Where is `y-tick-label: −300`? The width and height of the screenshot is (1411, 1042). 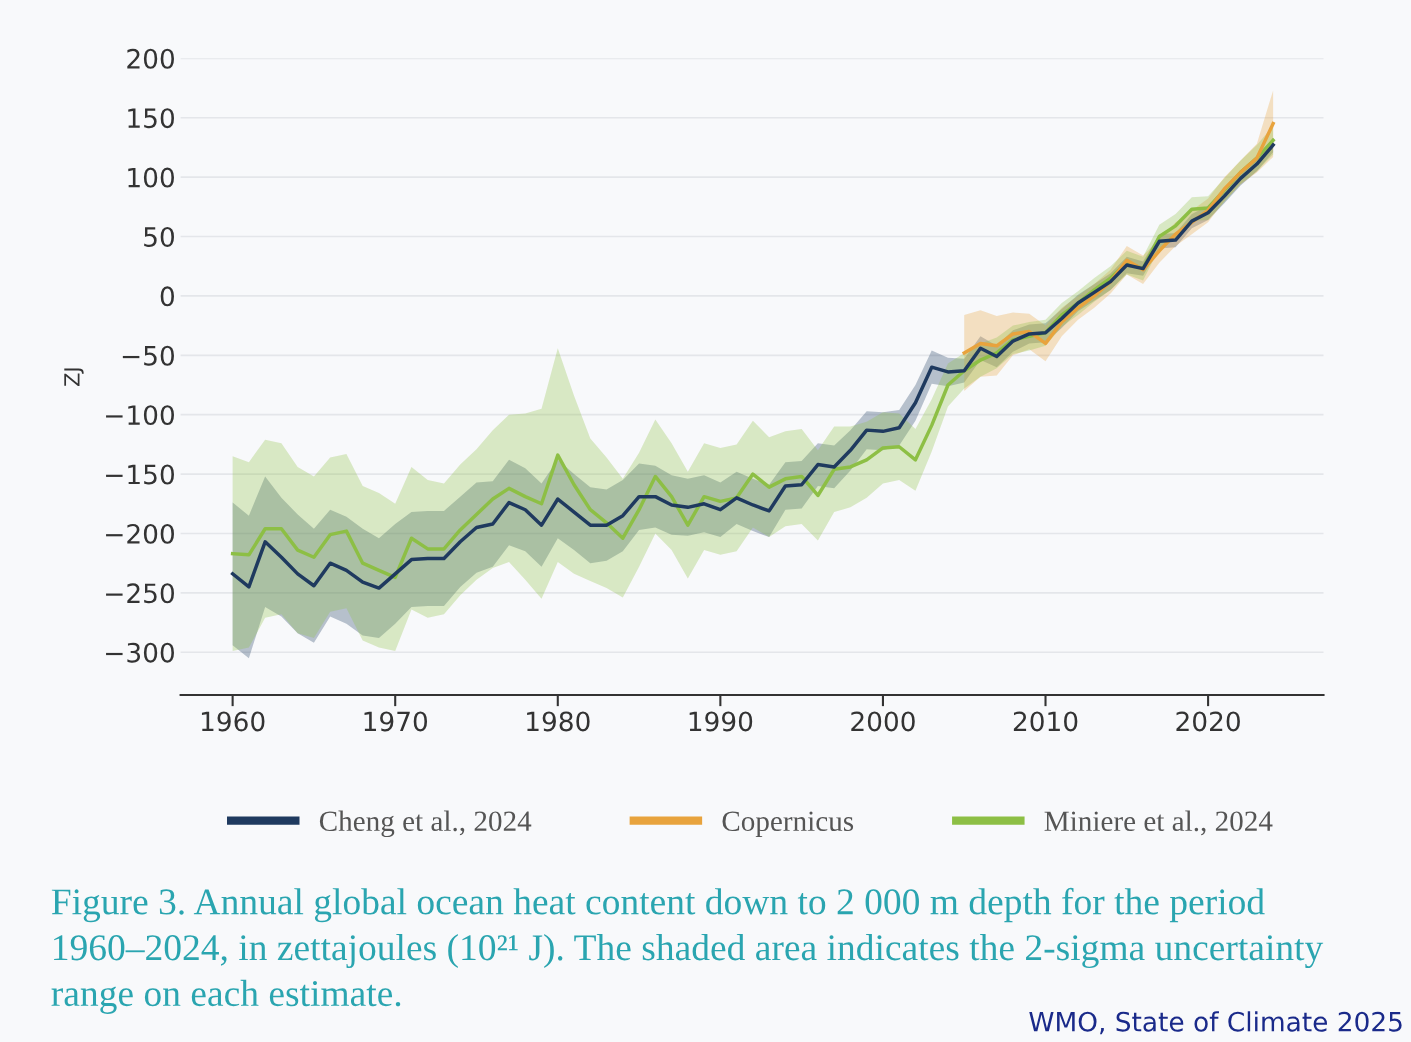 y-tick-label: −300 is located at coordinates (140, 652).